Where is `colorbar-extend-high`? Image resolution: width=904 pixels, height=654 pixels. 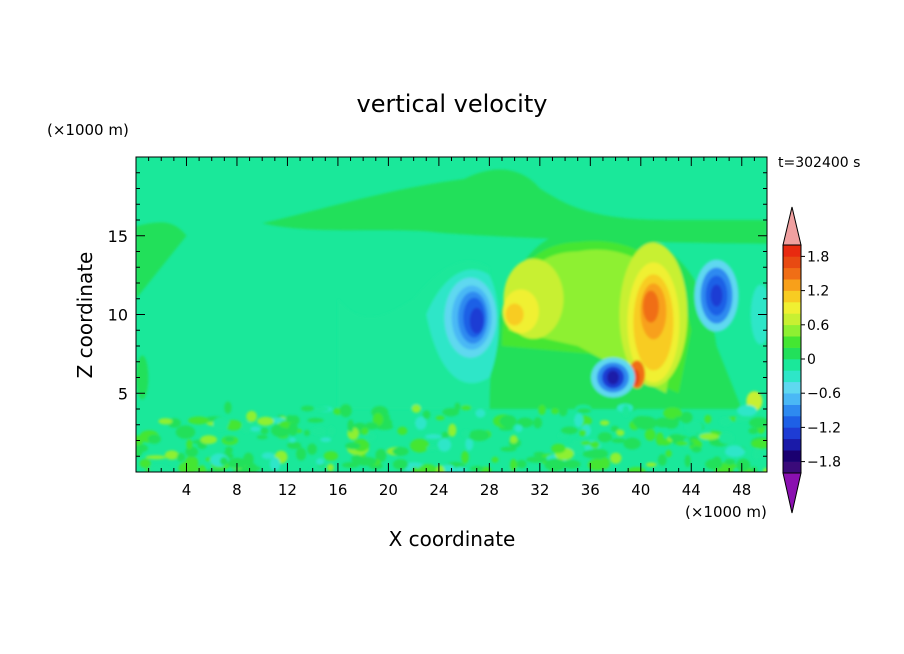
colorbar-extend-high is located at coordinates (792, 226).